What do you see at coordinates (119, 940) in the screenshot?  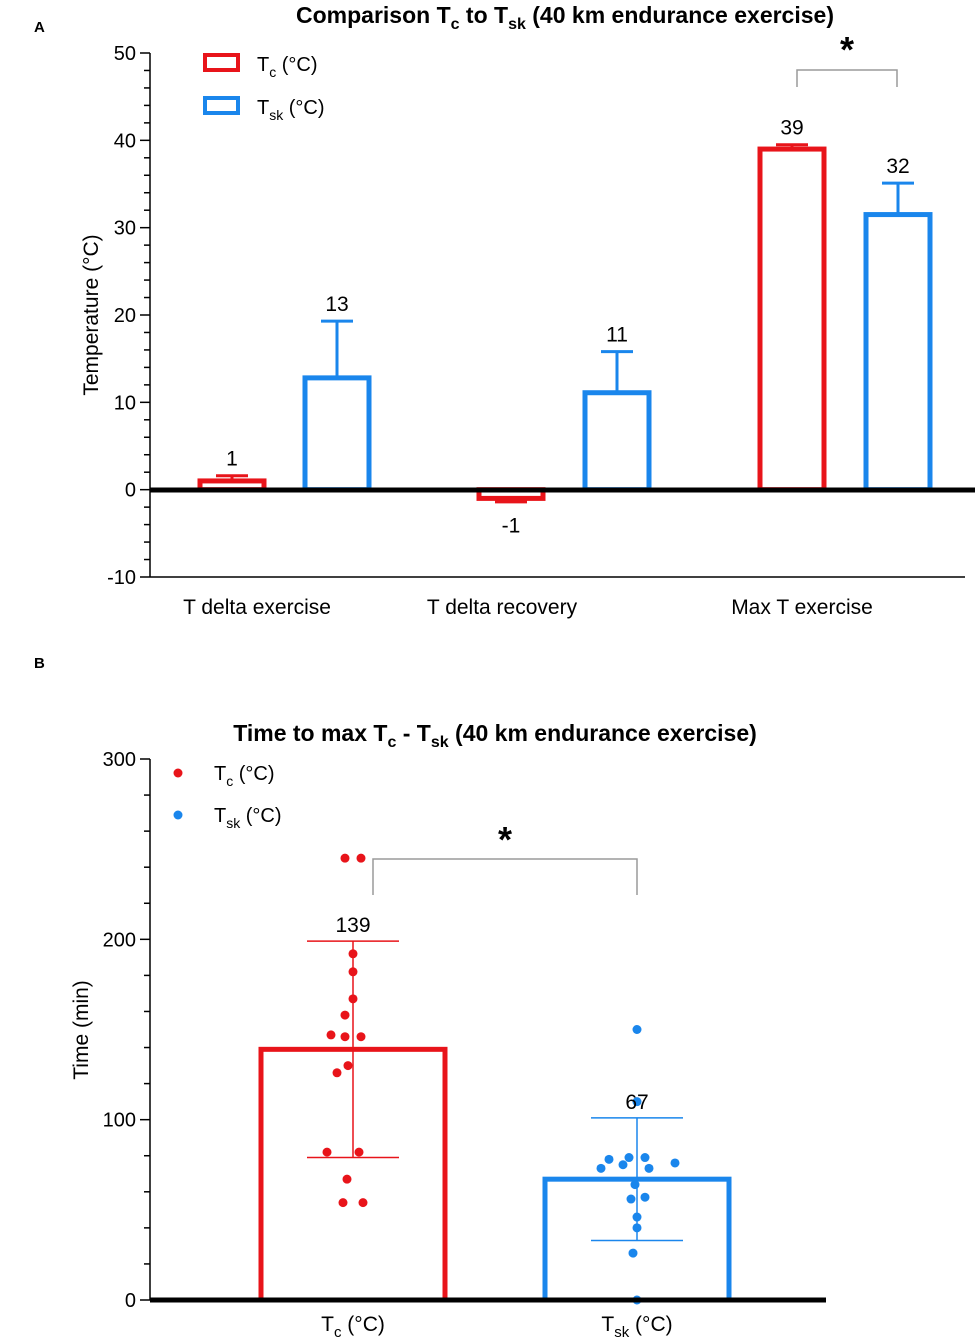 I see `y-tick-label: 200` at bounding box center [119, 940].